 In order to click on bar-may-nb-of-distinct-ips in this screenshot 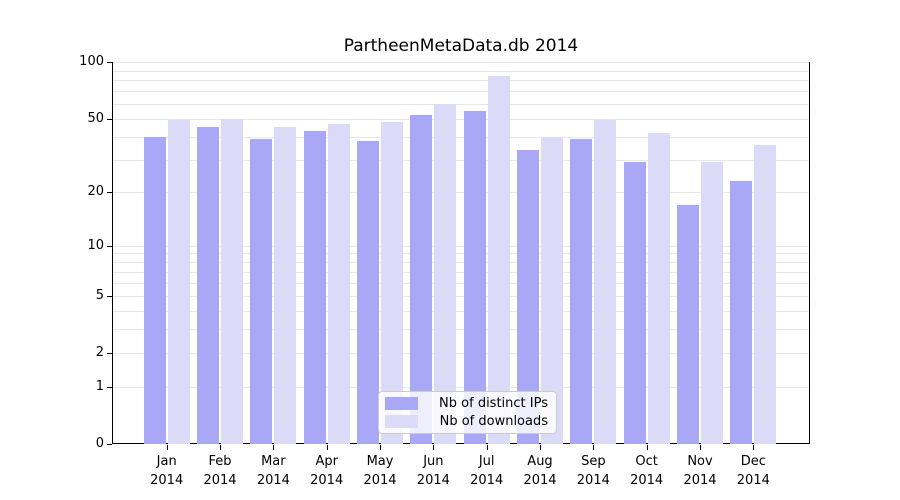, I will do `click(368, 292)`.